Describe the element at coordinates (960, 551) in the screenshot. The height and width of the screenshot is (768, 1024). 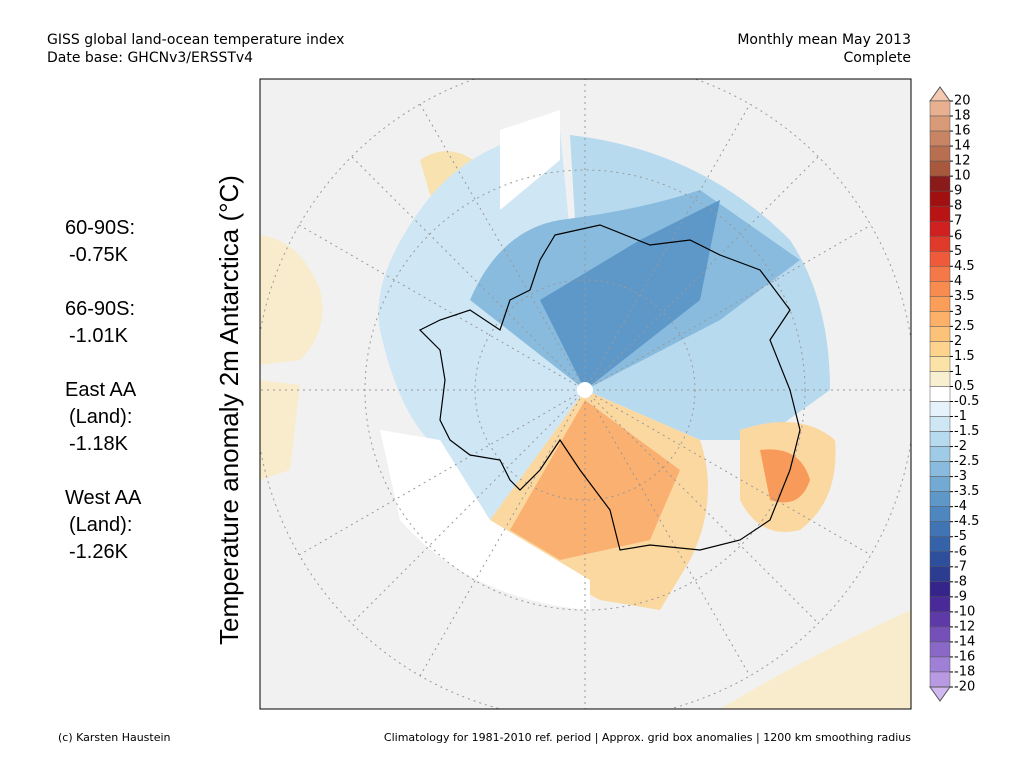
I see `colorbar-label: -6` at that location.